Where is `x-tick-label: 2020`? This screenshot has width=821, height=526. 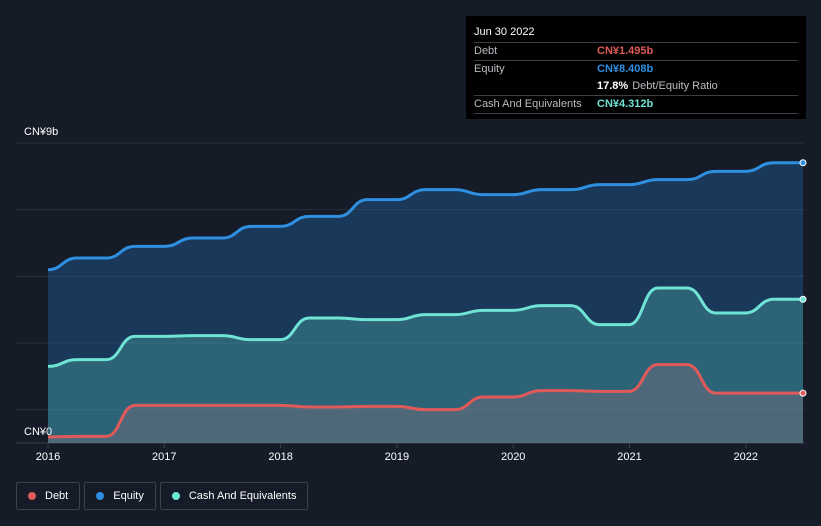
x-tick-label: 2020 is located at coordinates (513, 457).